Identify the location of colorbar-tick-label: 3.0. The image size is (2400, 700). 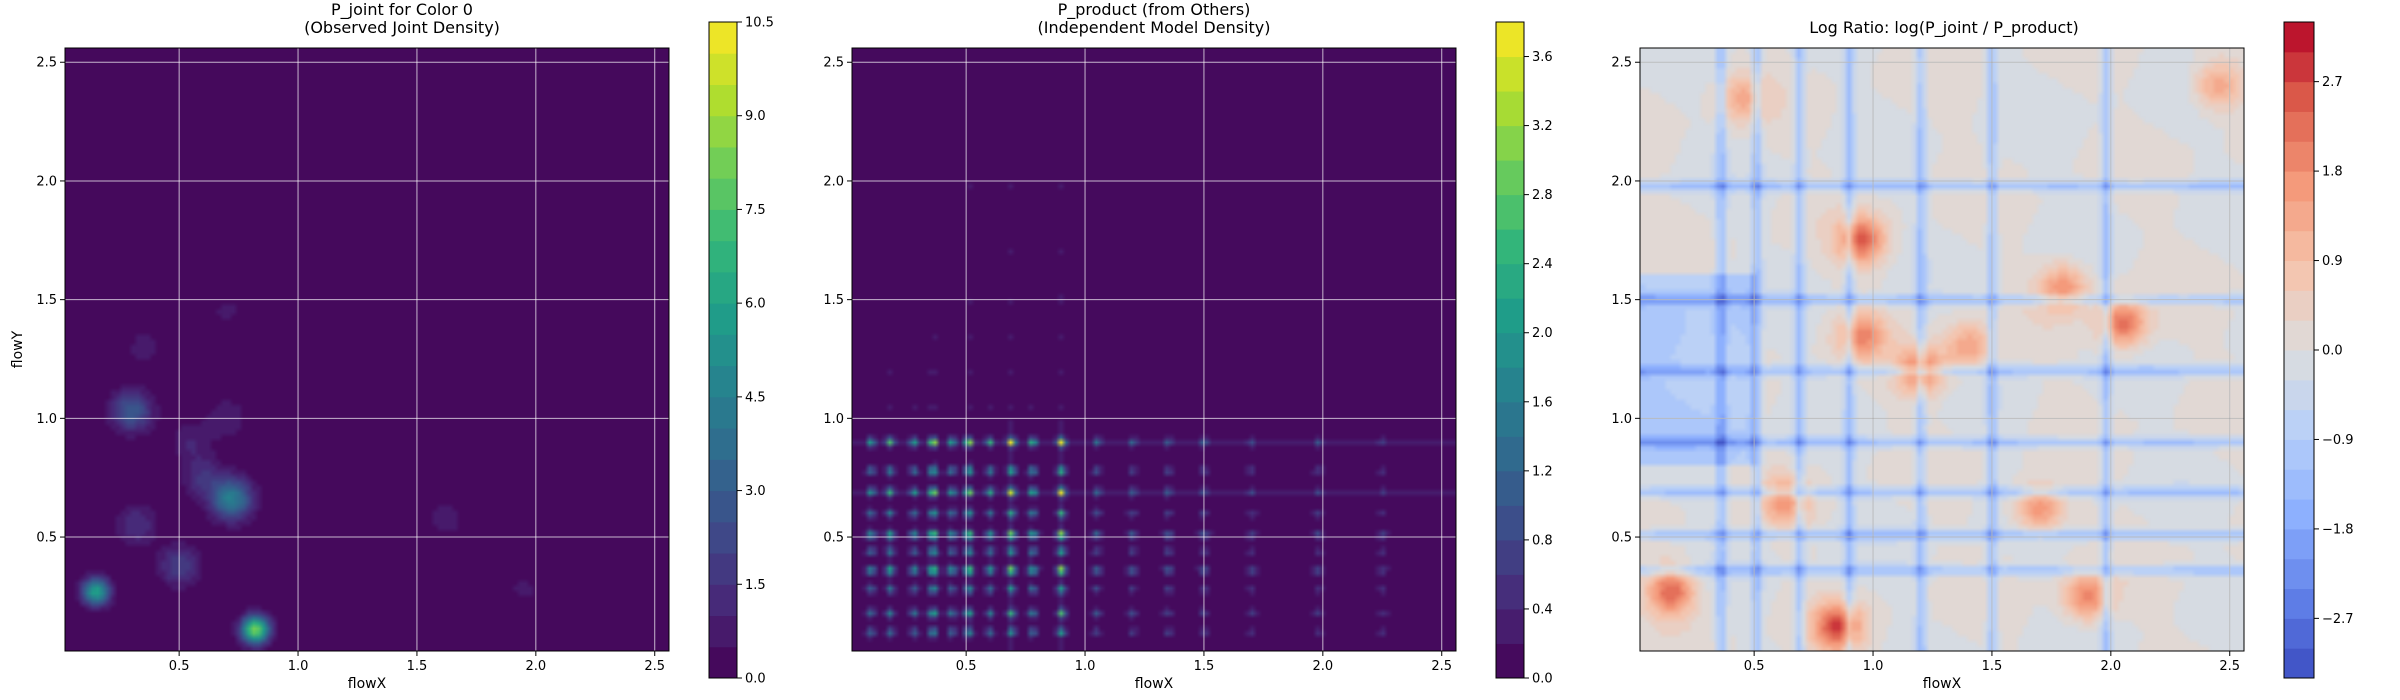
(755, 491).